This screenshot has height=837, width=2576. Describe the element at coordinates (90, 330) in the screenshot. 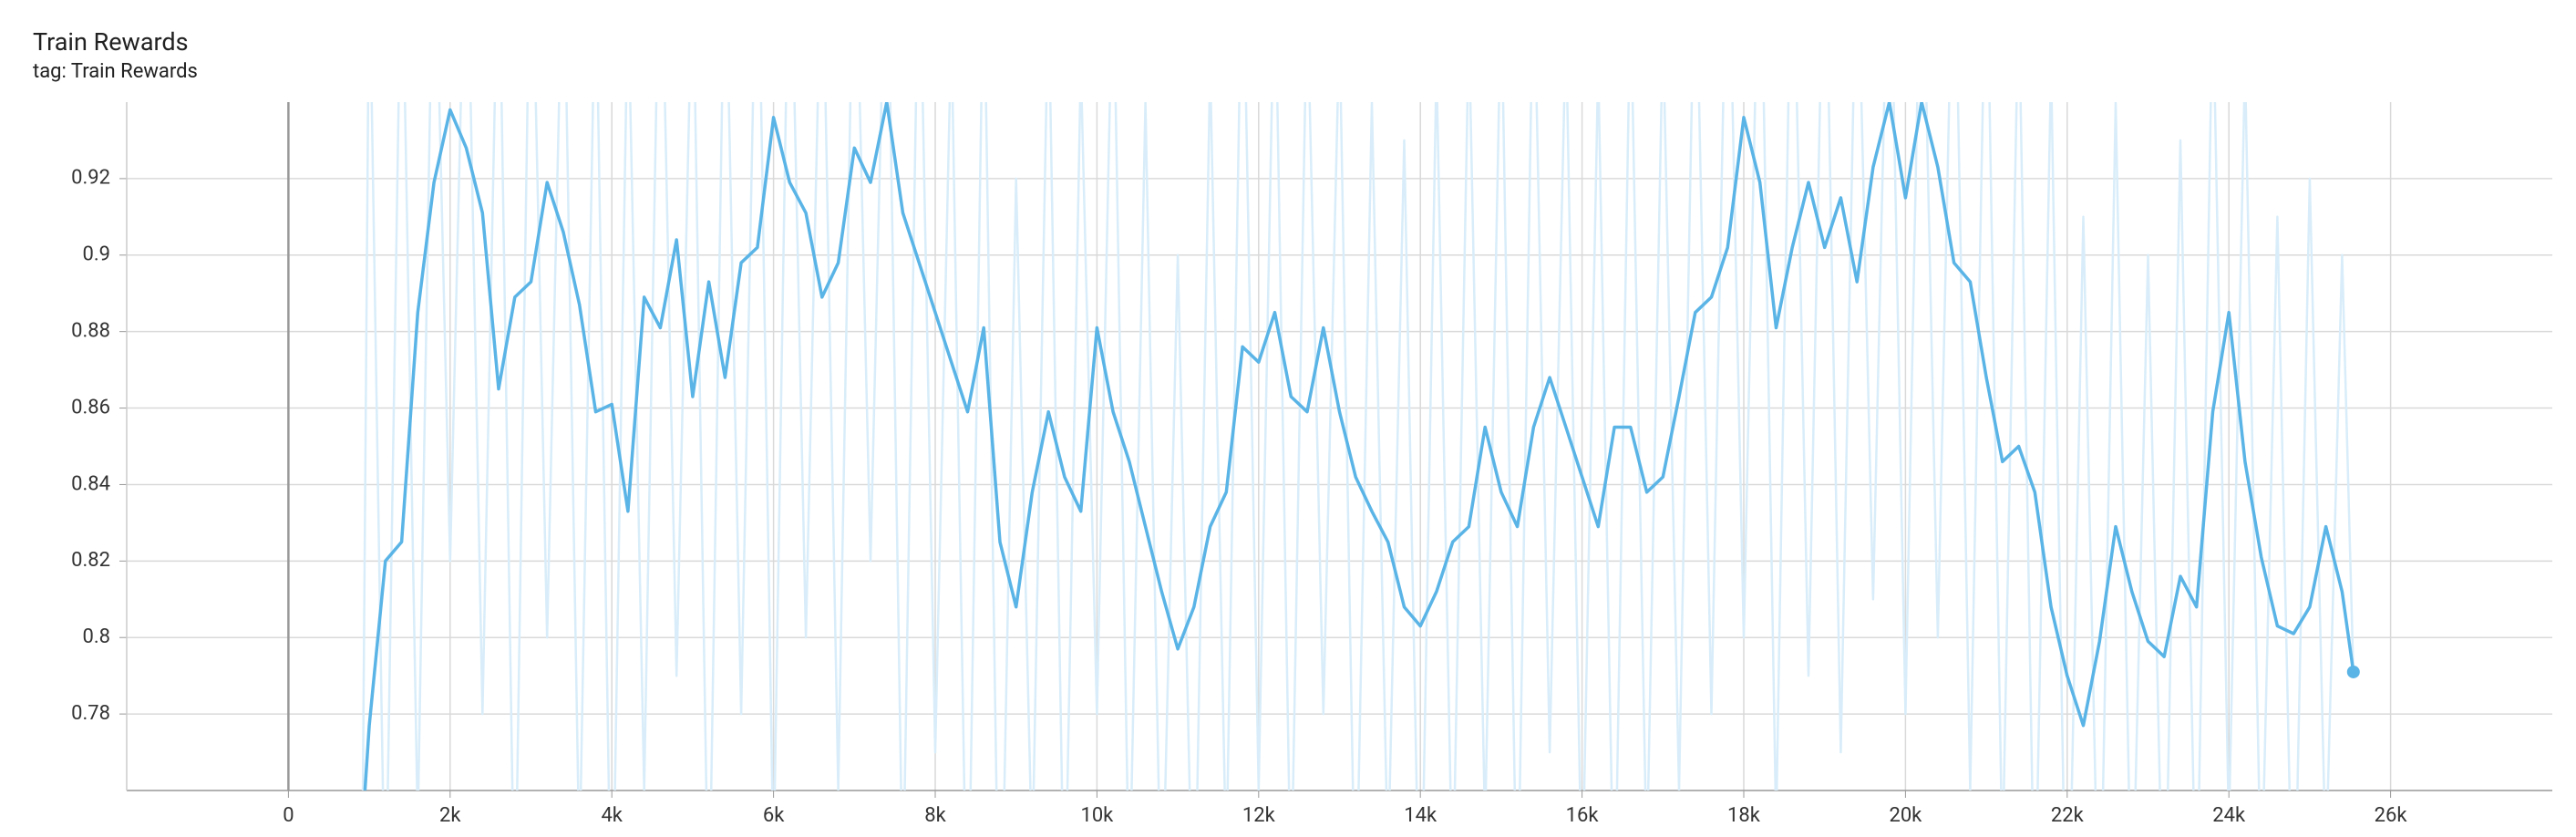

I see `y-tick-label: 0.88` at that location.